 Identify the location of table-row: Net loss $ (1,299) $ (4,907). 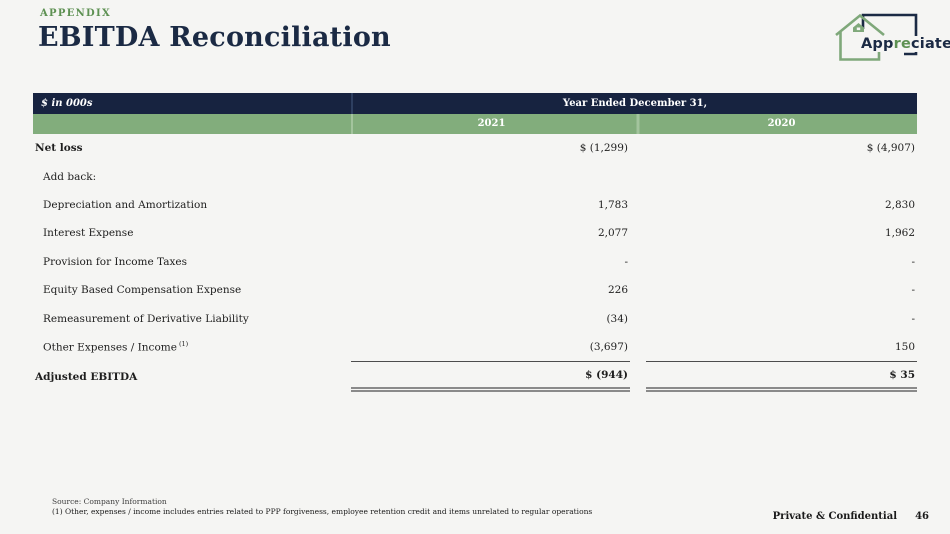
(475, 148).